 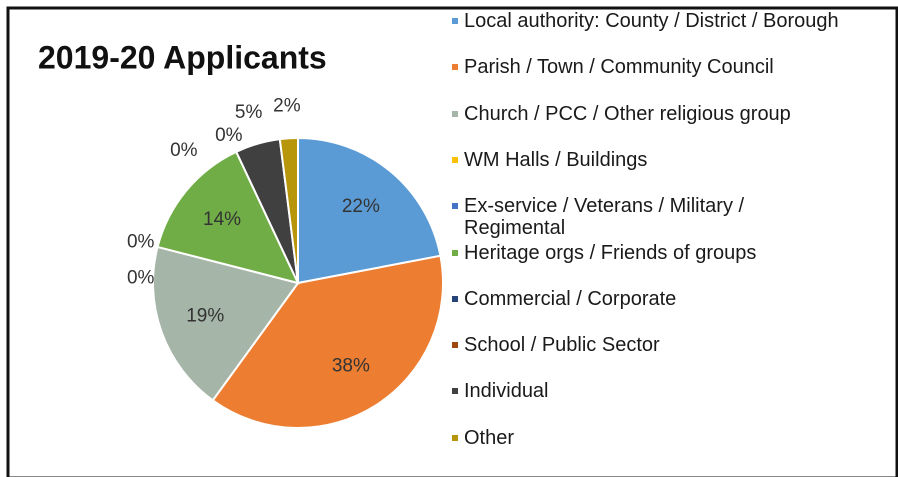 What do you see at coordinates (562, 345) in the screenshot?
I see `legend-label: School / Public Sector` at bounding box center [562, 345].